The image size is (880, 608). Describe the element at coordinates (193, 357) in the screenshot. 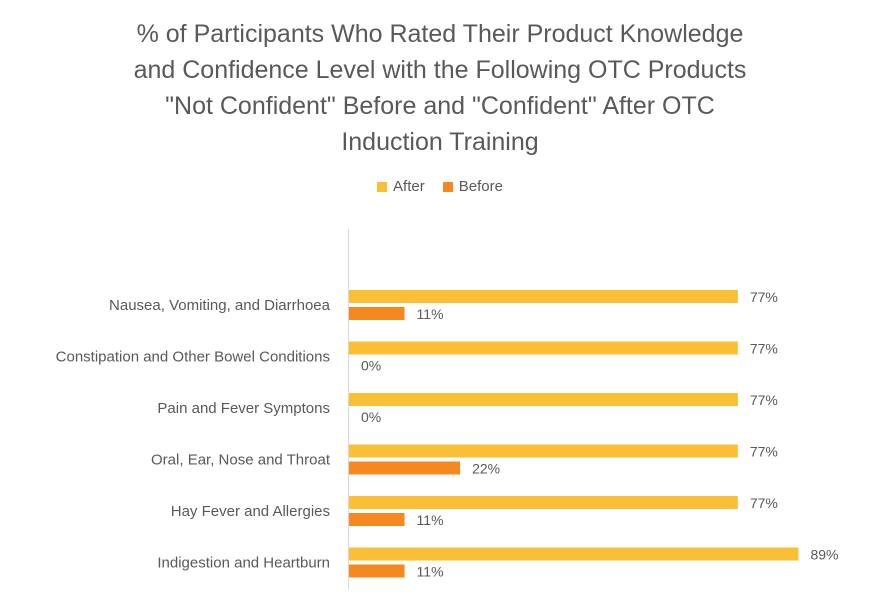

I see `category-label: Constipation and Other Bowel Conditions` at that location.